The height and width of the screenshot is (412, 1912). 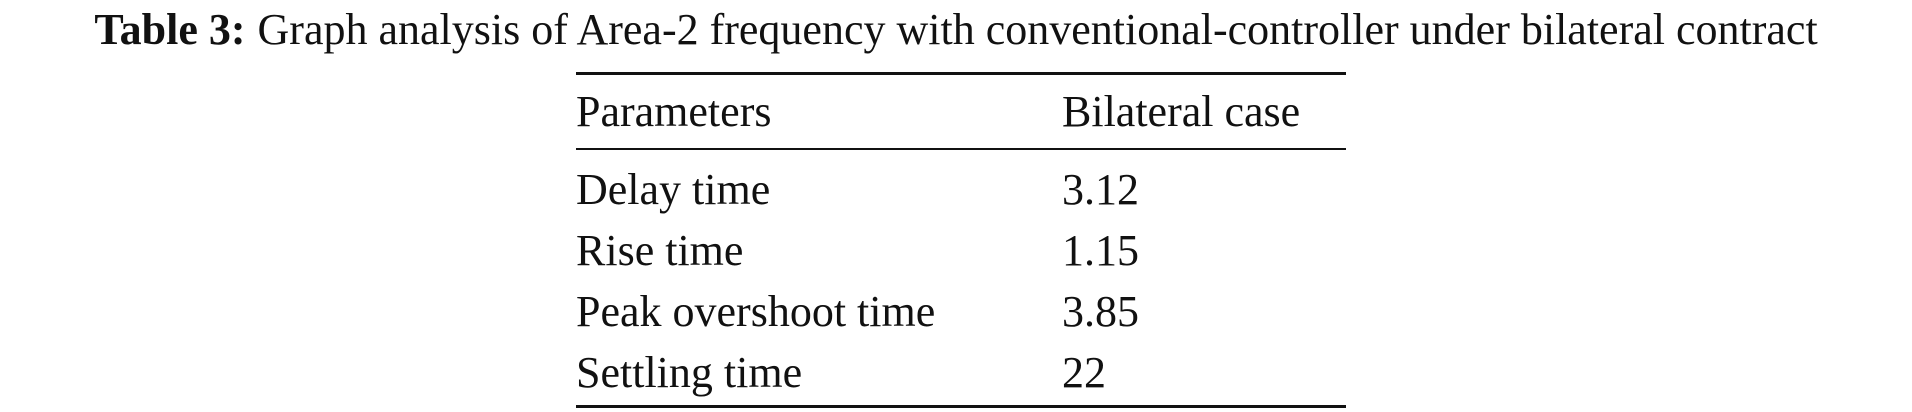 What do you see at coordinates (660, 250) in the screenshot?
I see `table-cell: Rise time` at bounding box center [660, 250].